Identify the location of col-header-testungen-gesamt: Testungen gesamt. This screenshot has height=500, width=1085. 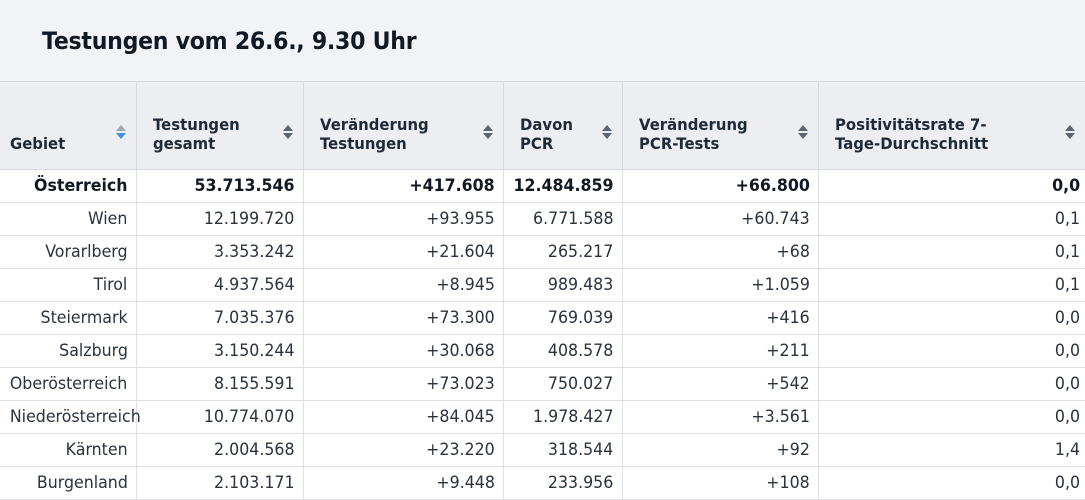
(220, 125).